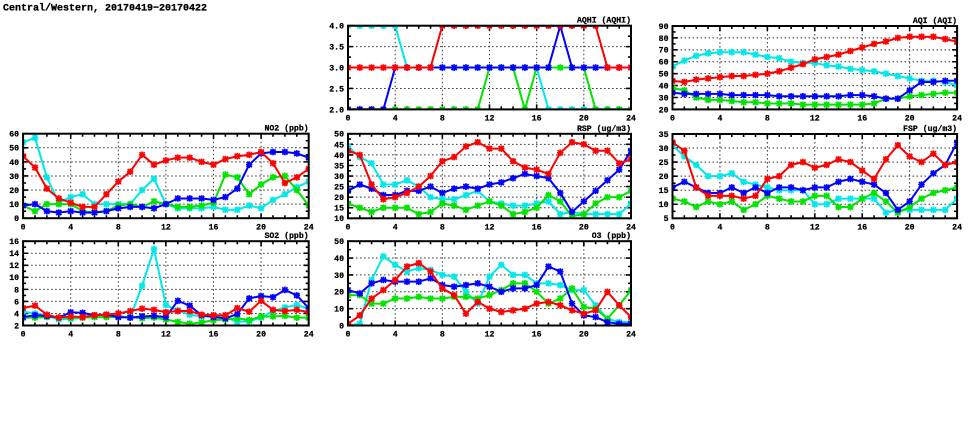 This screenshot has width=975, height=447. Describe the element at coordinates (935, 21) in the screenshot. I see `svg-text: AQI (AQI)` at that location.